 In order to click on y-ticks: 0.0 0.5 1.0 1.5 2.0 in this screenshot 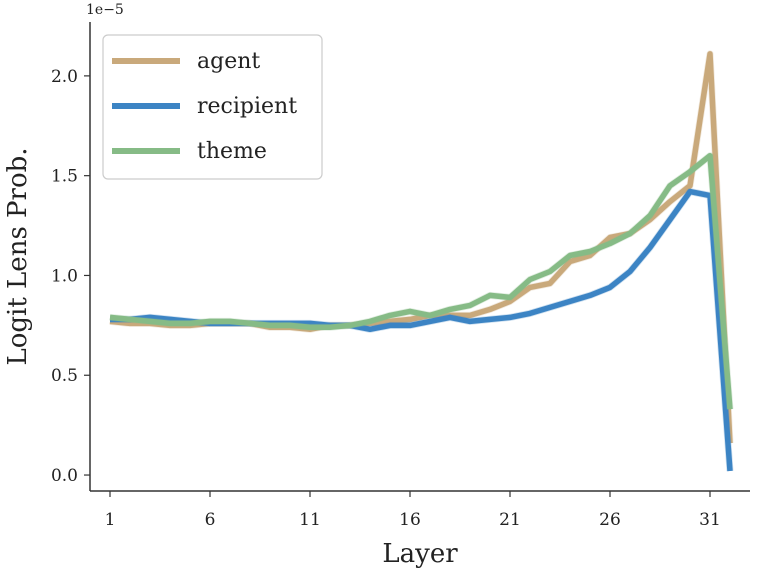, I will do `click(70, 276)`.